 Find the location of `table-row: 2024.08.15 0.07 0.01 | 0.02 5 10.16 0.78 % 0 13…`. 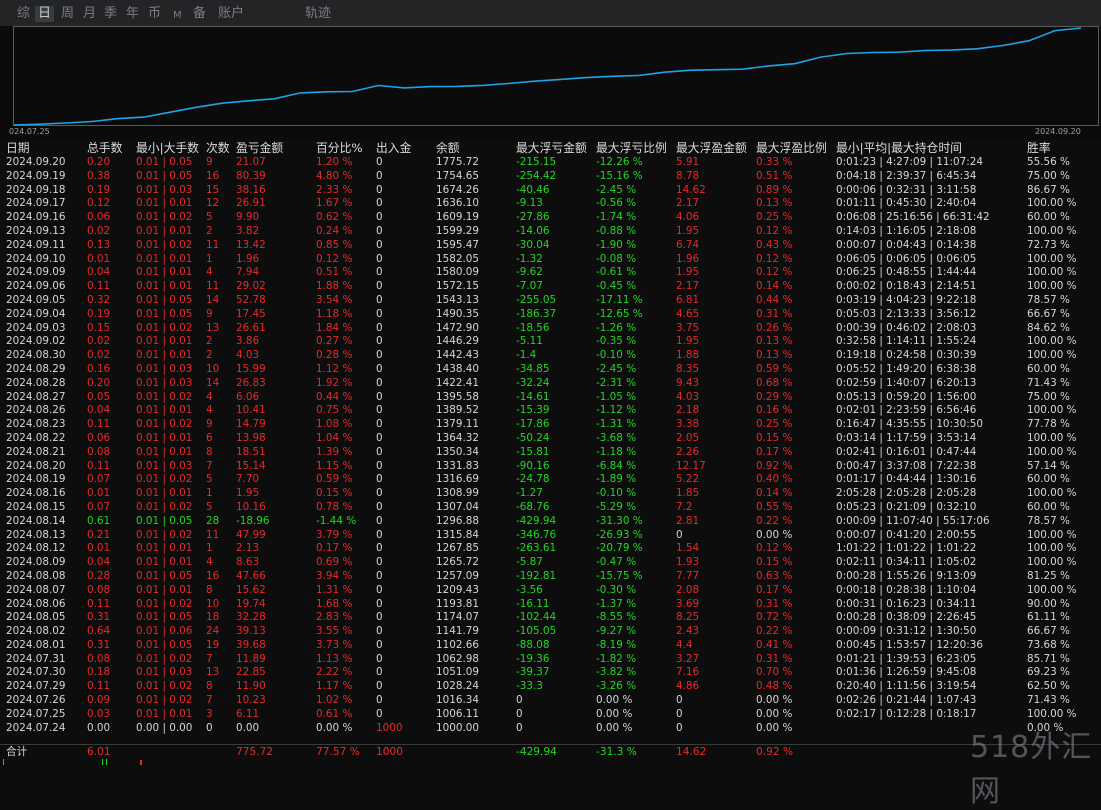

table-row: 2024.08.15 0.07 0.01 | 0.02 5 10.16 0.78 % 0 13… is located at coordinates (550, 508).